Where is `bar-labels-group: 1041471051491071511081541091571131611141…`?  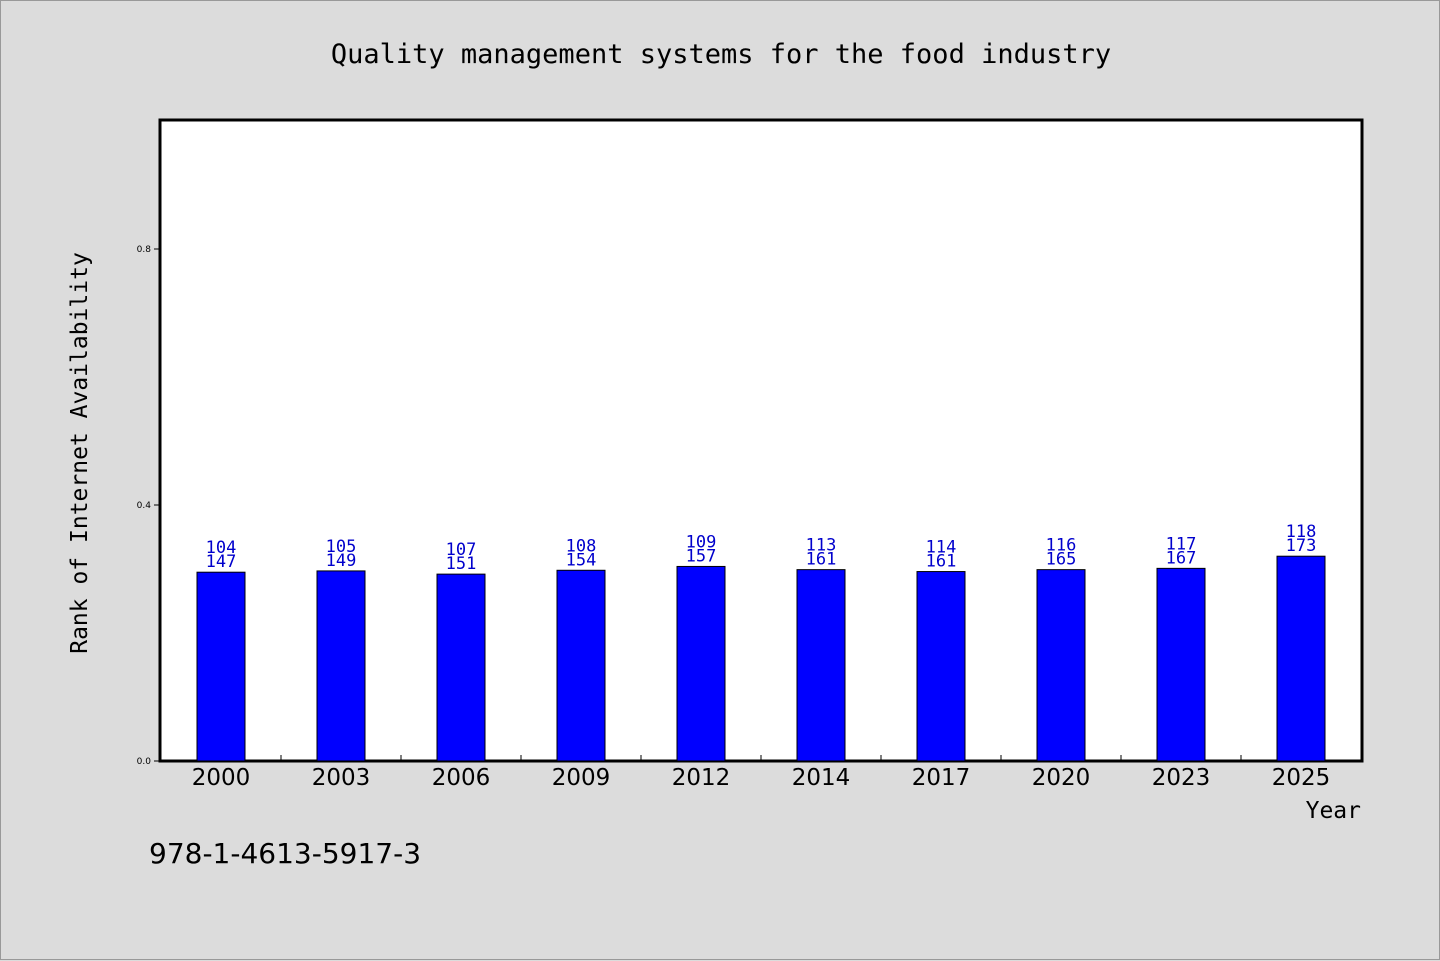 bar-labels-group: 1041471051491071511081541091571131611141… is located at coordinates (761, 548).